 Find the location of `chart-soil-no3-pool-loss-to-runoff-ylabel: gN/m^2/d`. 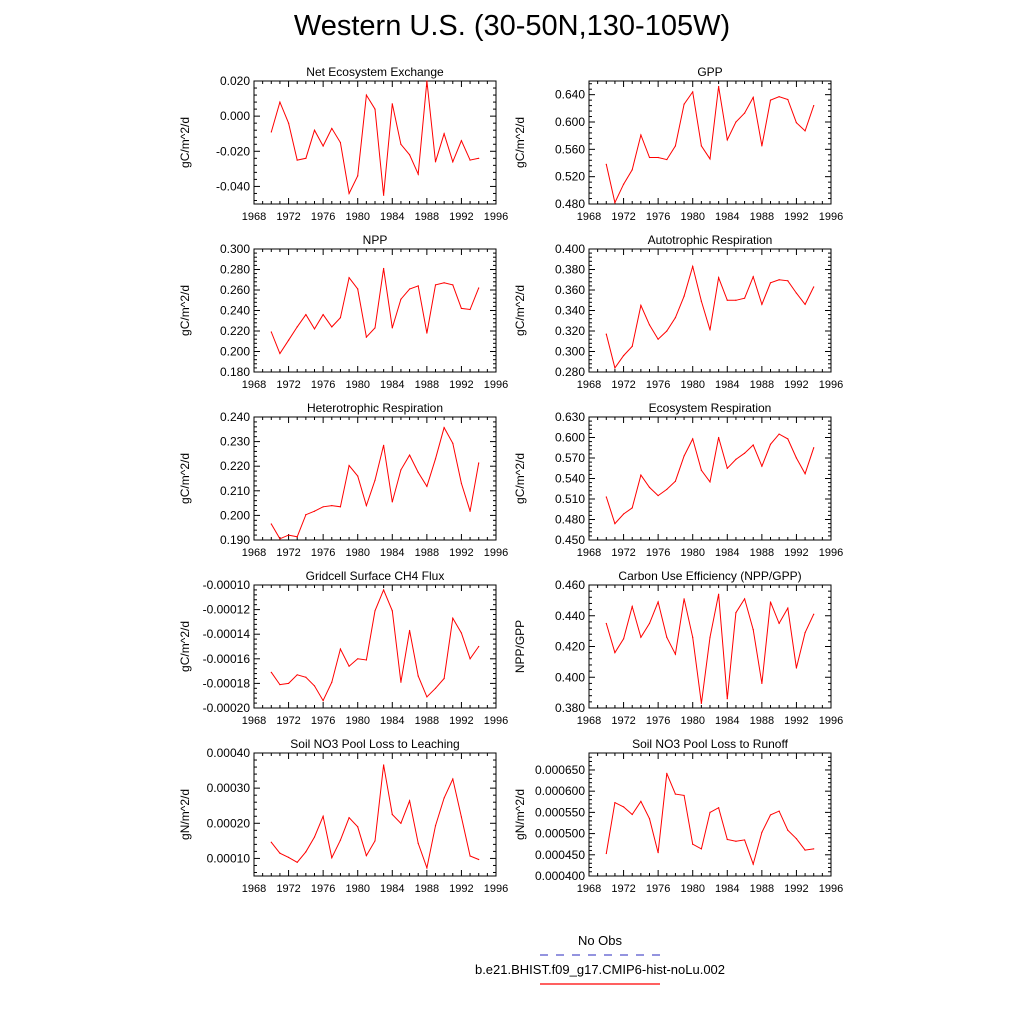

chart-soil-no3-pool-loss-to-runoff-ylabel: gN/m^2/d is located at coordinates (520, 814).